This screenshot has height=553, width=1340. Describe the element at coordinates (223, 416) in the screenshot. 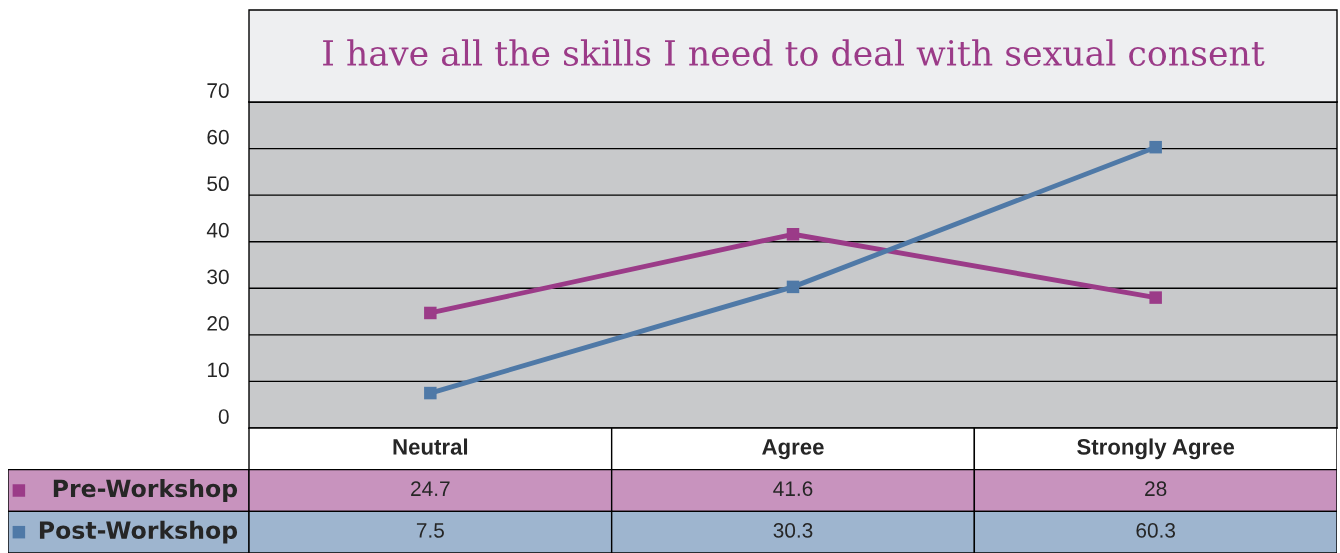

I see `y-tick-label: 0` at that location.